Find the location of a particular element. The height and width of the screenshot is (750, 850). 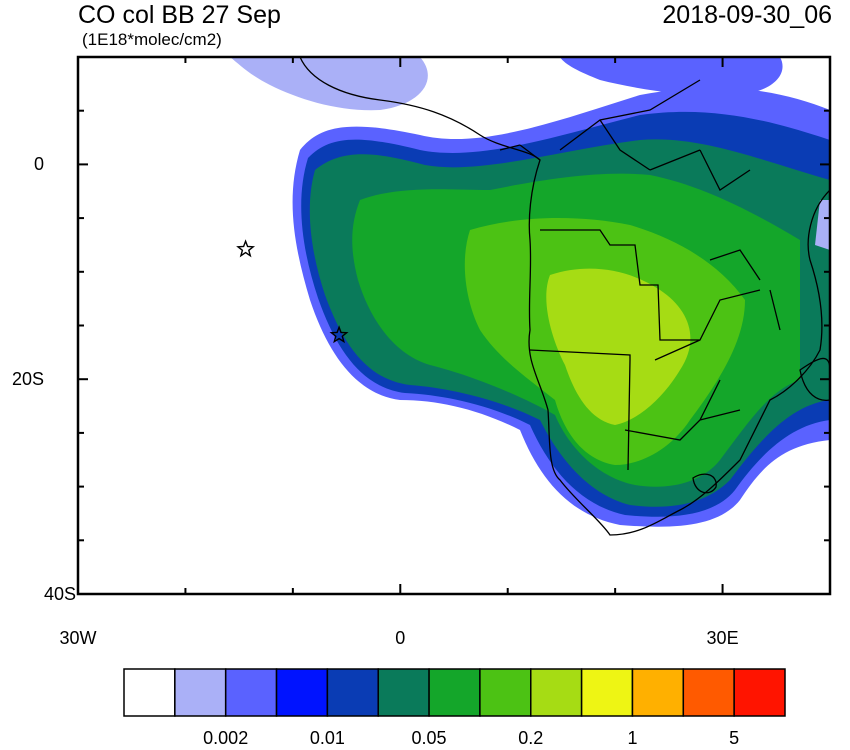

colorbar-label: 0.2 is located at coordinates (531, 738).